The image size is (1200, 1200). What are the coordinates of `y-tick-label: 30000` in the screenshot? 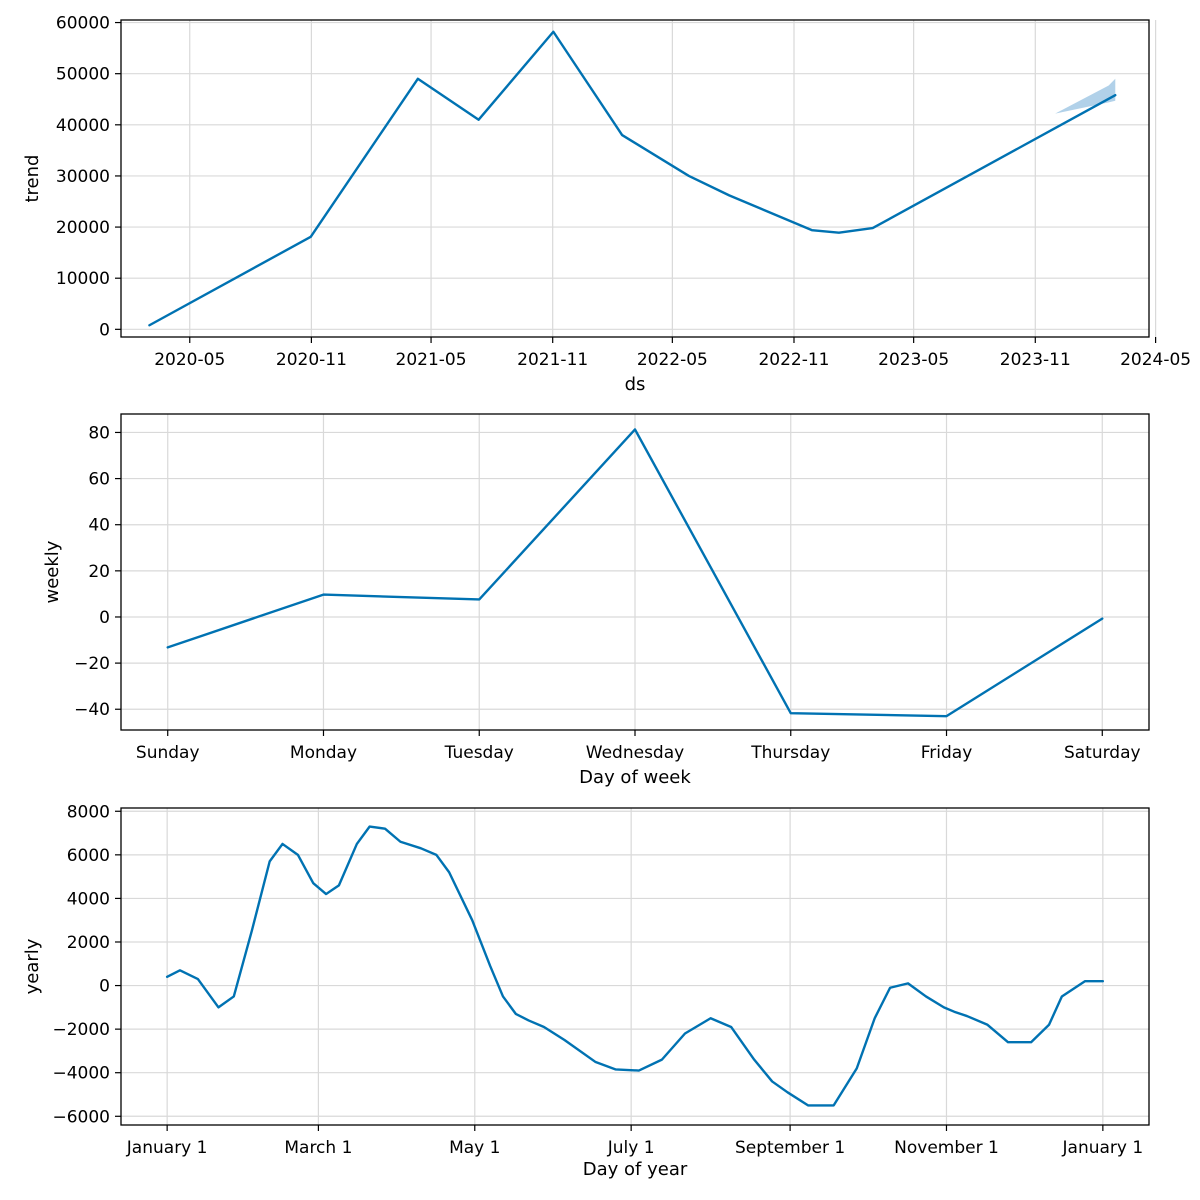 It's located at (83, 177).